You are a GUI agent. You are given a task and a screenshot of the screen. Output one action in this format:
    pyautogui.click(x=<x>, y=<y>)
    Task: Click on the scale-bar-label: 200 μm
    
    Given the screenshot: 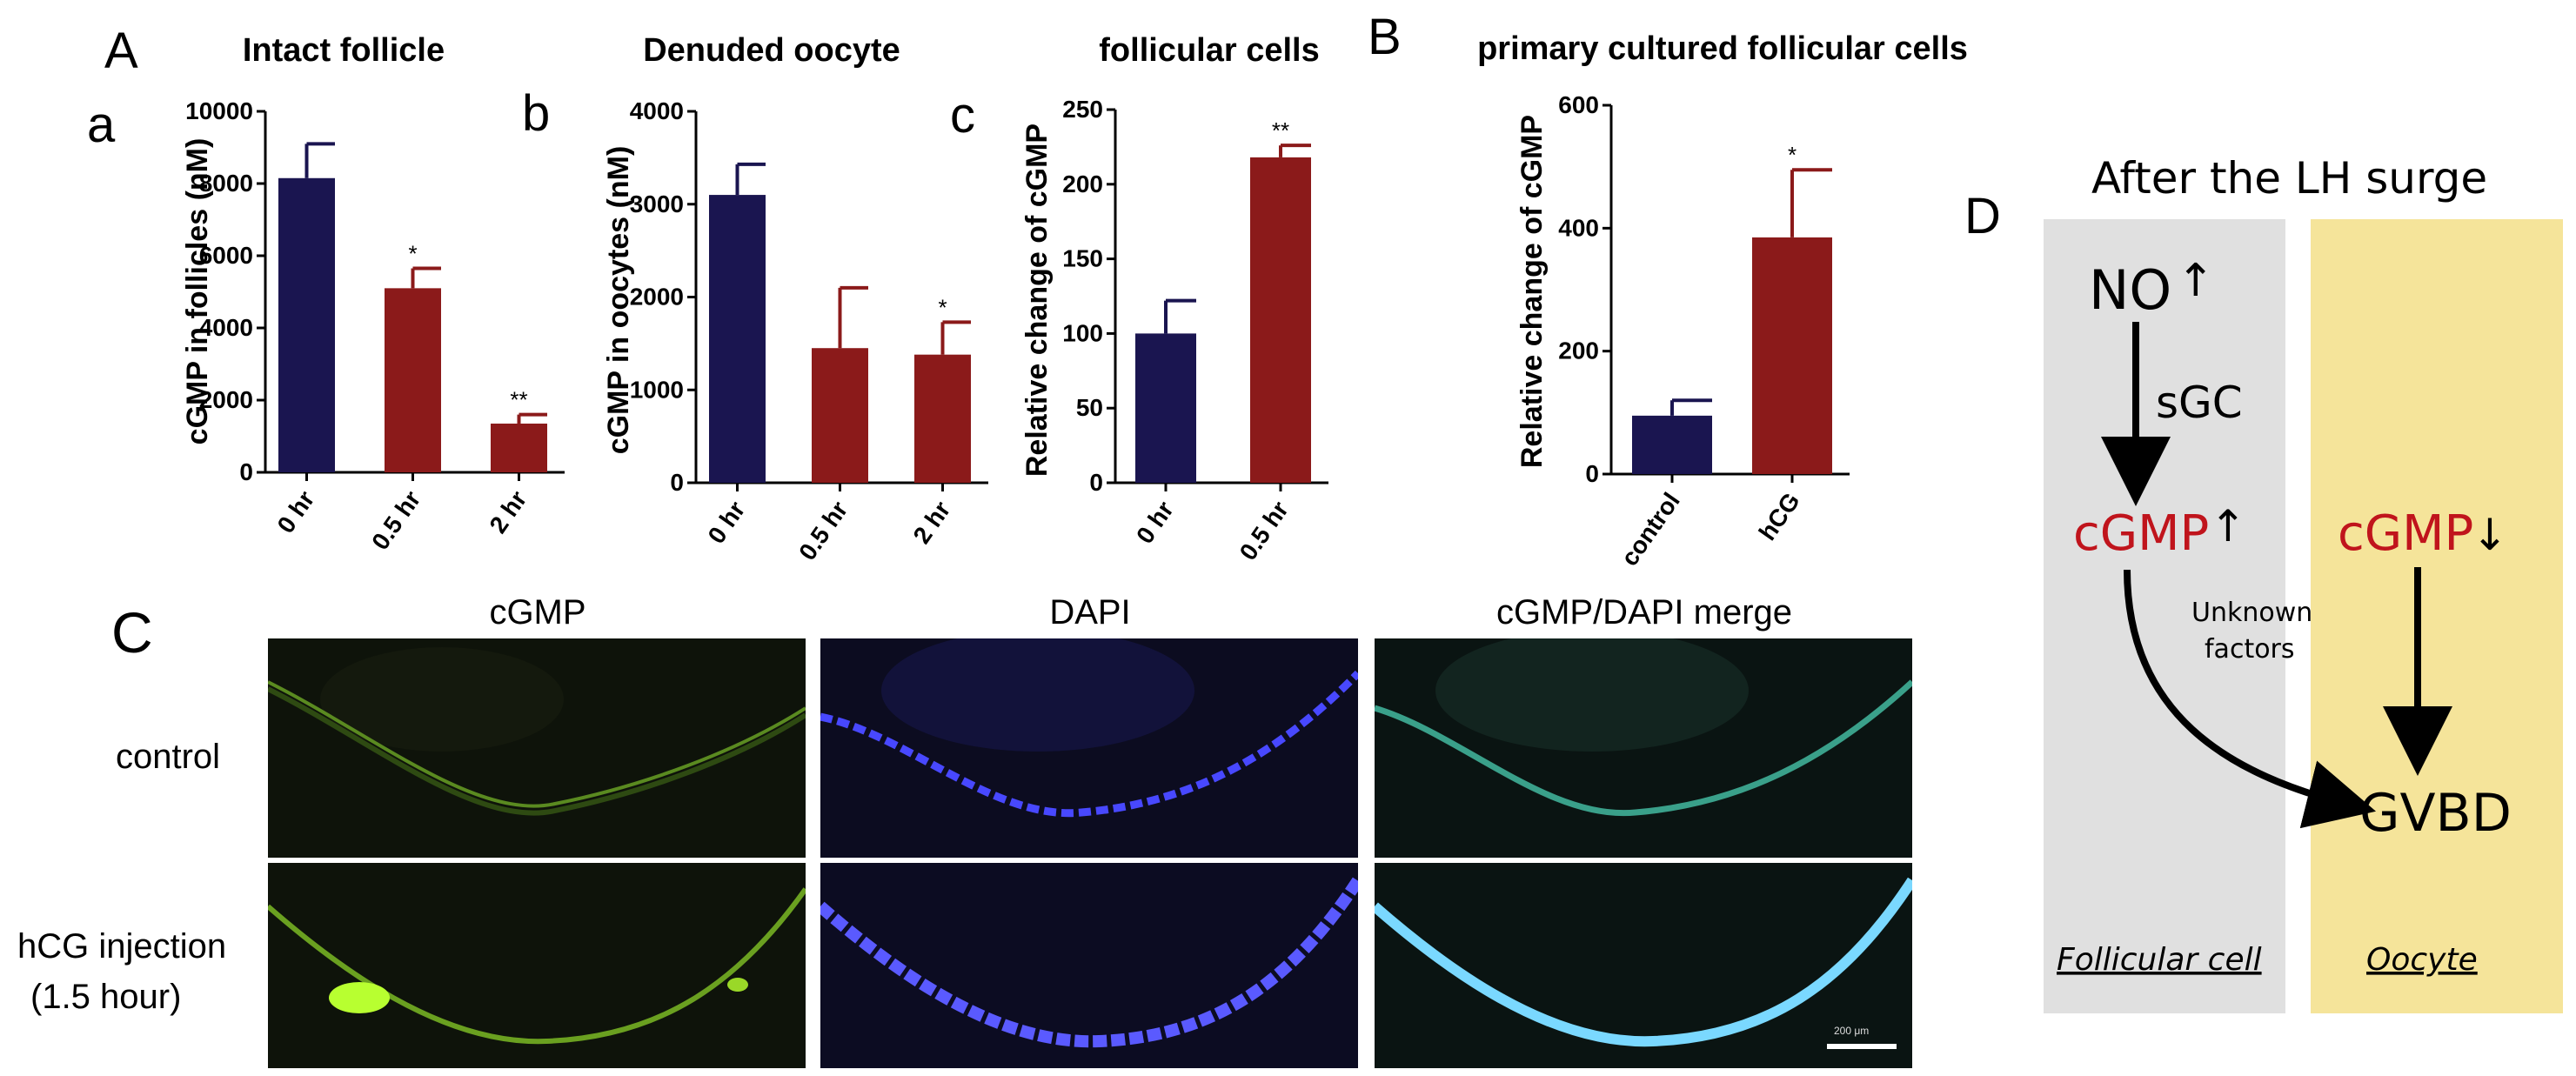 What is the action you would take?
    pyautogui.click(x=1852, y=1031)
    